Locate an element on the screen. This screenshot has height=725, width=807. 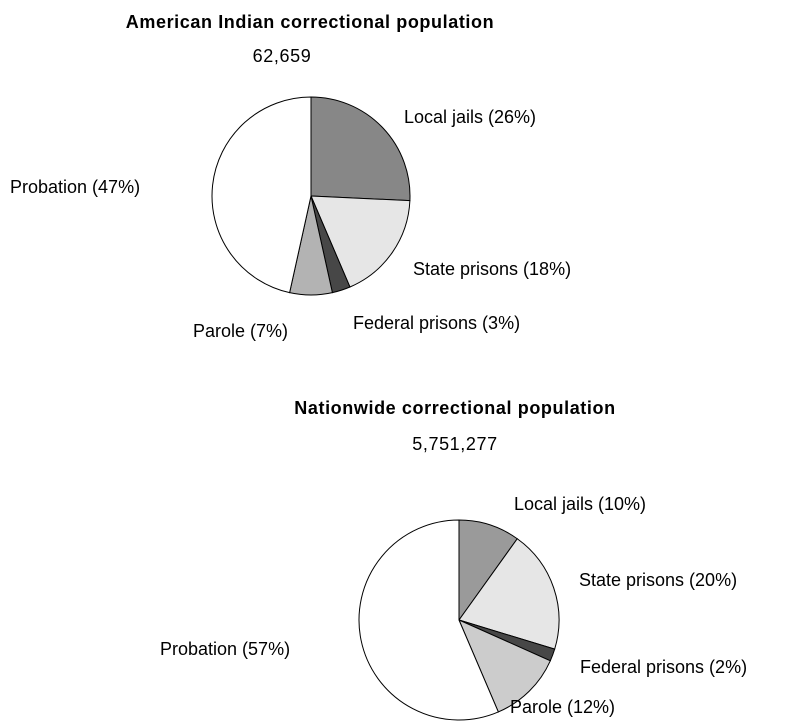
chart-title: Nationwide correctional population is located at coordinates (454, 408).